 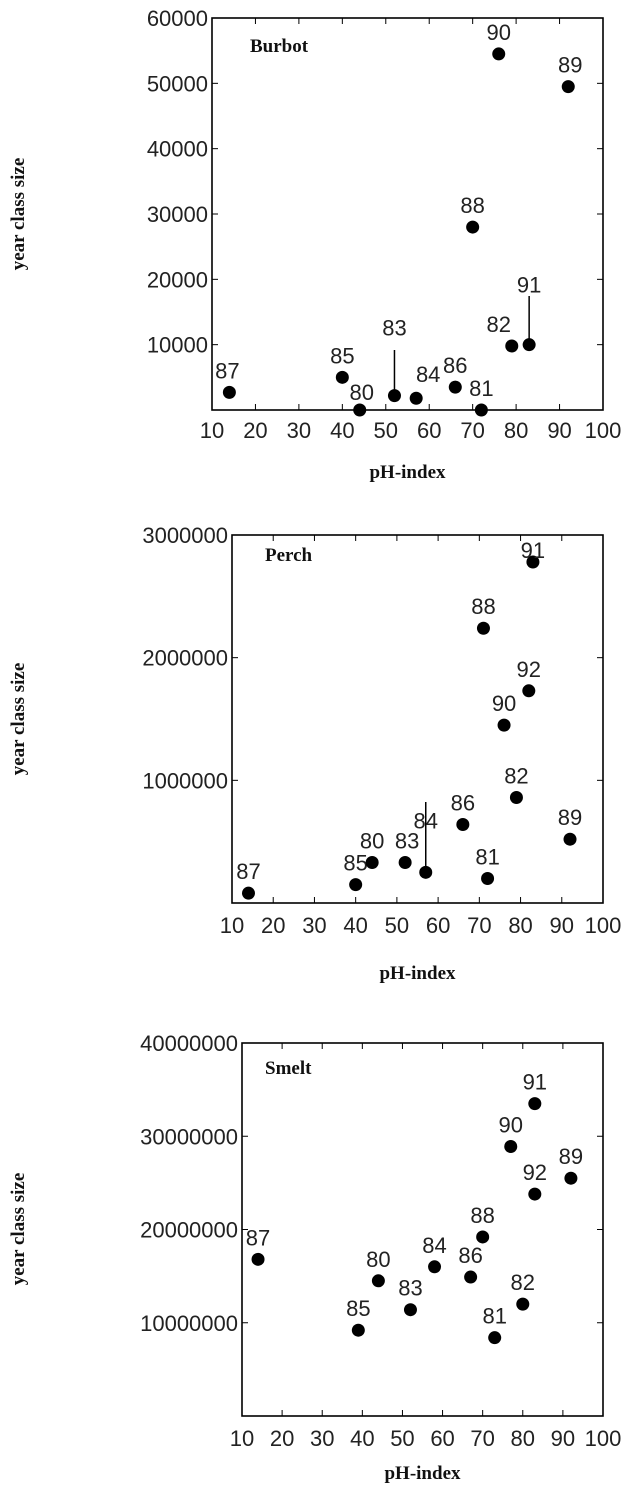 I want to click on smelt-y-tick-label: 30000000, so click(x=189, y=1136).